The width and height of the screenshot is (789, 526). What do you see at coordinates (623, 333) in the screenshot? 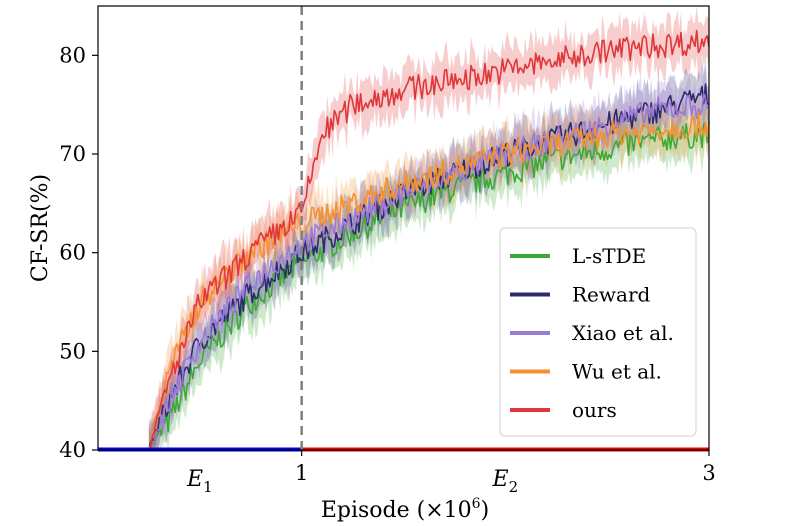
I see `legend-label-xiao-et-al: Xiao et al.` at bounding box center [623, 333].